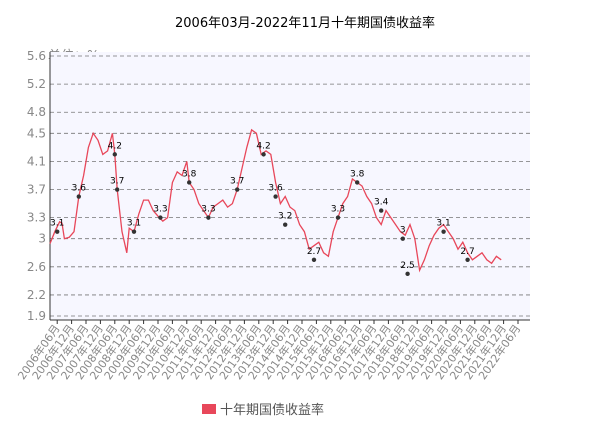 The height and width of the screenshot is (436, 610). Describe the element at coordinates (42, 239) in the screenshot. I see `y-tick-label: 3` at that location.